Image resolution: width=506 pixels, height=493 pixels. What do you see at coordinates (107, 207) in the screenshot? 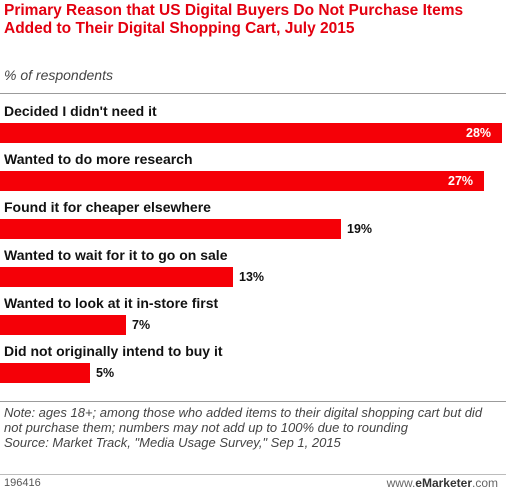
I see `category-label: Found it for cheaper elsewhere` at bounding box center [107, 207].